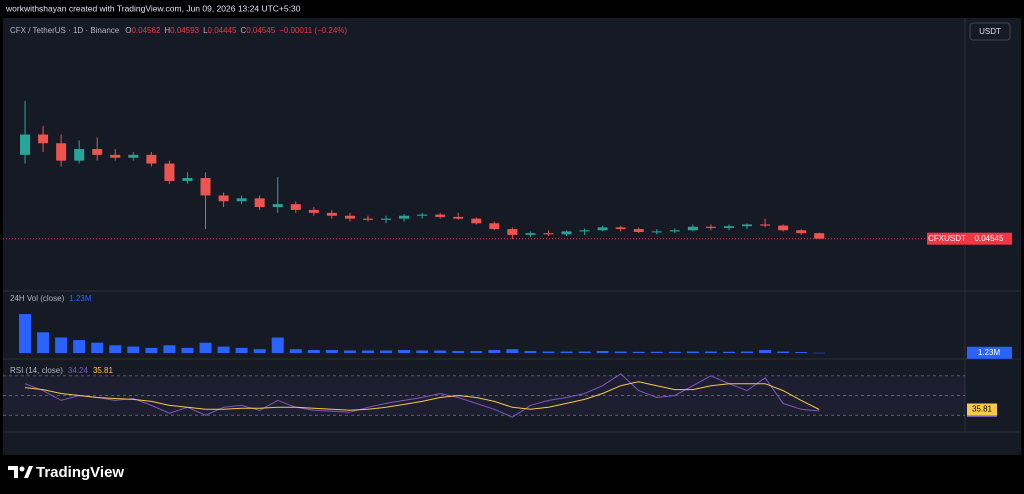  I want to click on currency-button, so click(990, 31).